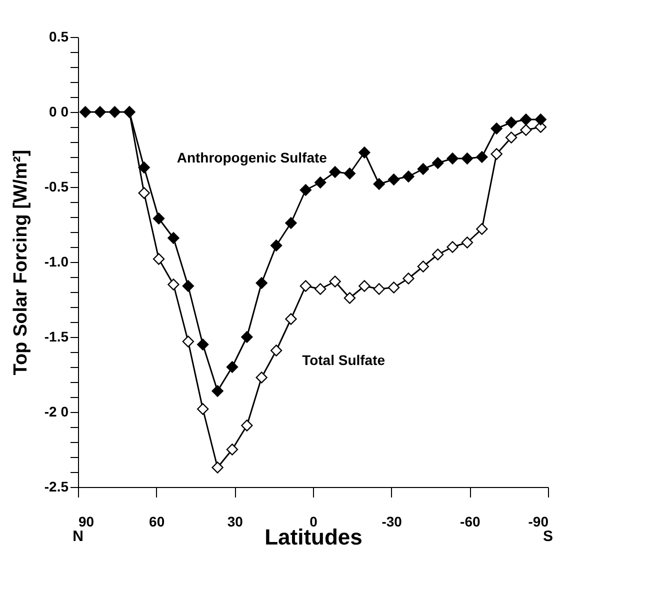 The height and width of the screenshot is (600, 648). What do you see at coordinates (548, 536) in the screenshot?
I see `text: S` at bounding box center [548, 536].